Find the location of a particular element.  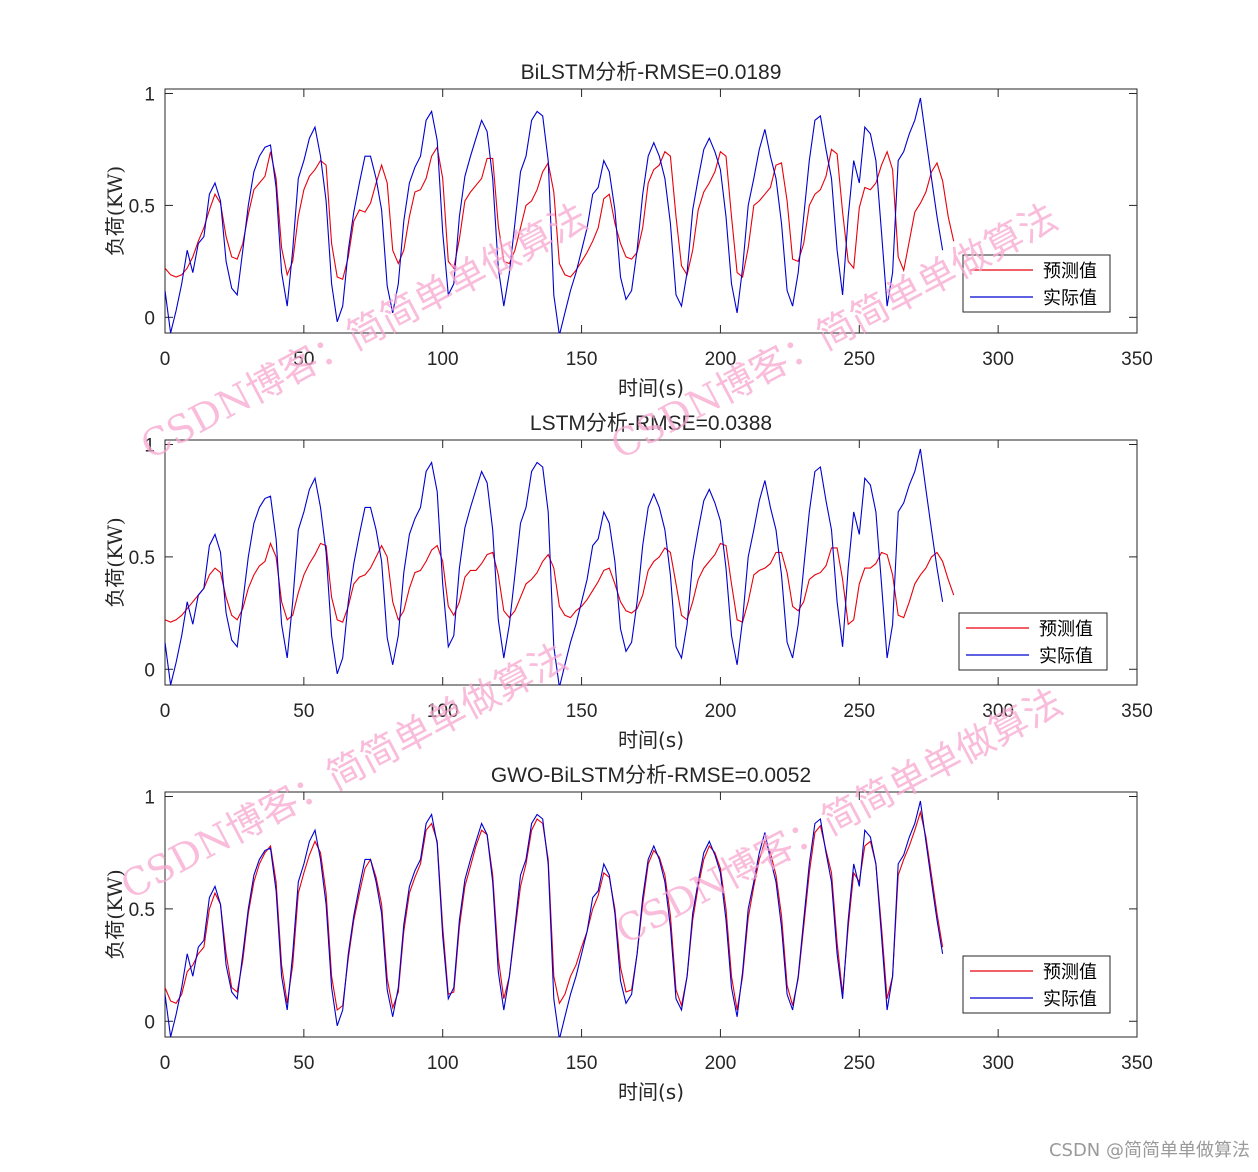

chart-title: GWO-BiLSTM分析-RMSE=0.0052 is located at coordinates (651, 775).